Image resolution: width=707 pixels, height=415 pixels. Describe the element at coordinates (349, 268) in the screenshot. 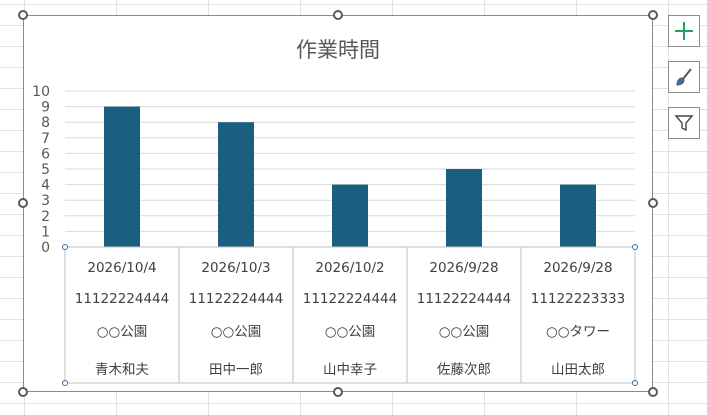

I see `x-tick-label: 2026/10/2` at that location.